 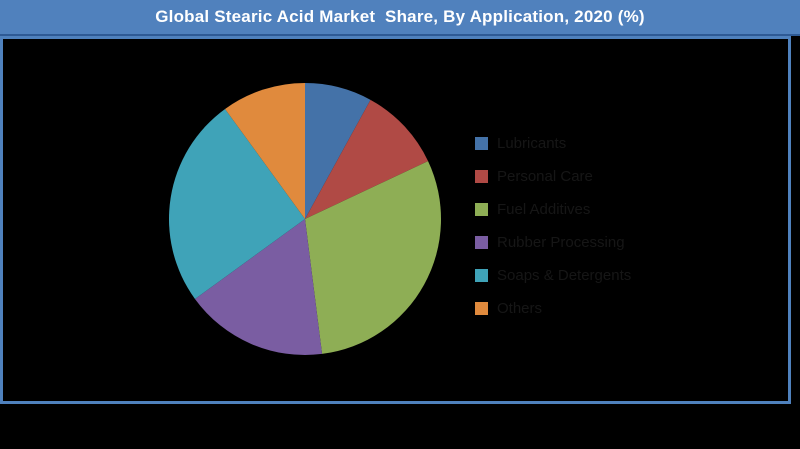 What do you see at coordinates (564, 275) in the screenshot?
I see `legend-label: Soaps & Detergents` at bounding box center [564, 275].